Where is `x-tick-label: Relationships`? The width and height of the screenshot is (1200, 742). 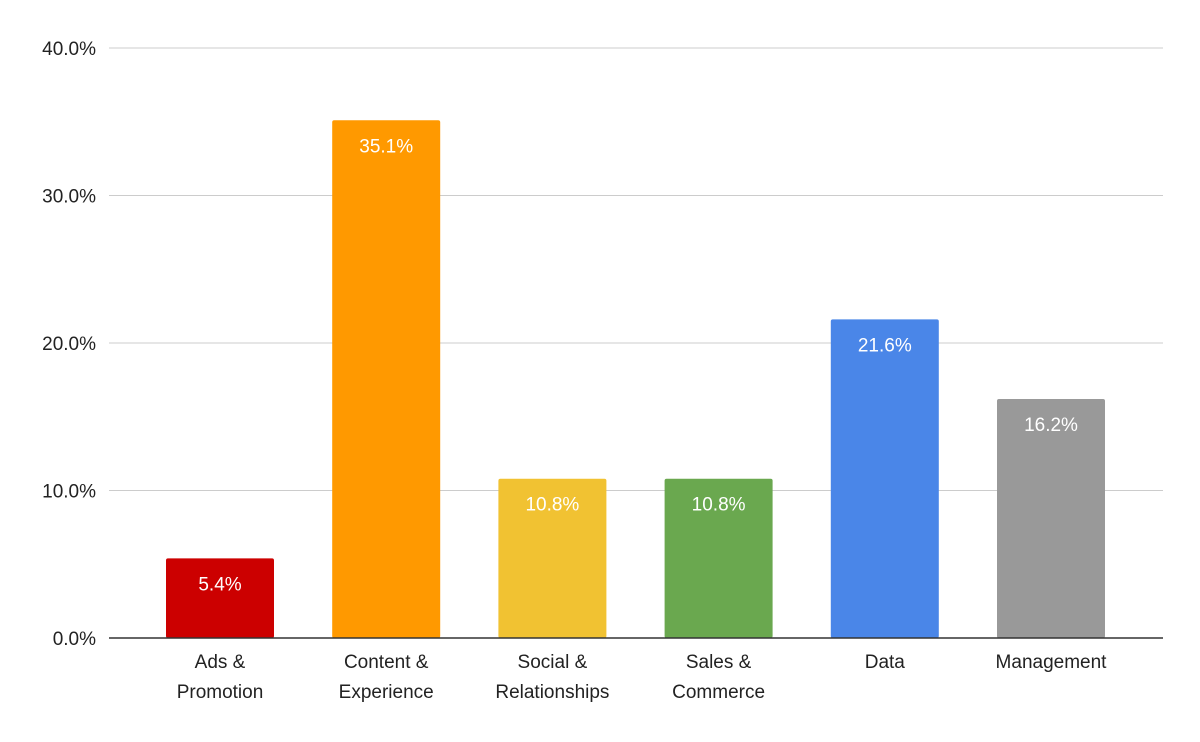 x-tick-label: Relationships is located at coordinates (552, 692).